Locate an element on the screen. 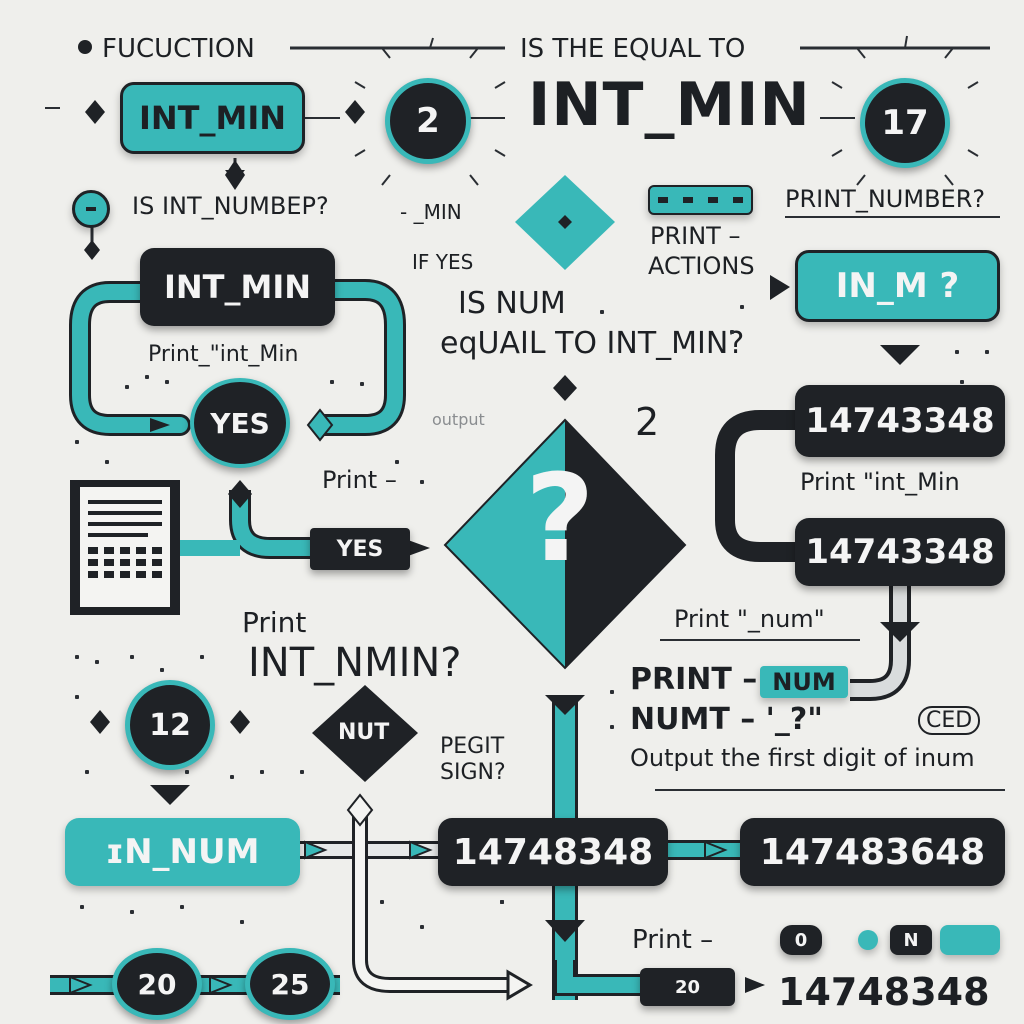  is-num-line2: eqUAIL TO INT_MIN? is located at coordinates (592, 343).